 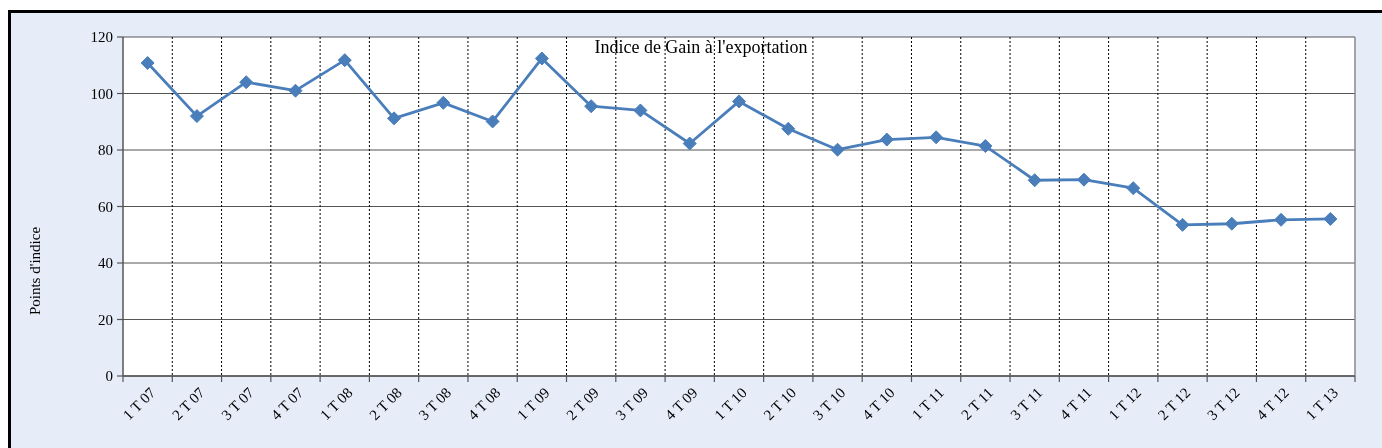 I want to click on x-tick-label: 3 T 12, so click(x=1223, y=404).